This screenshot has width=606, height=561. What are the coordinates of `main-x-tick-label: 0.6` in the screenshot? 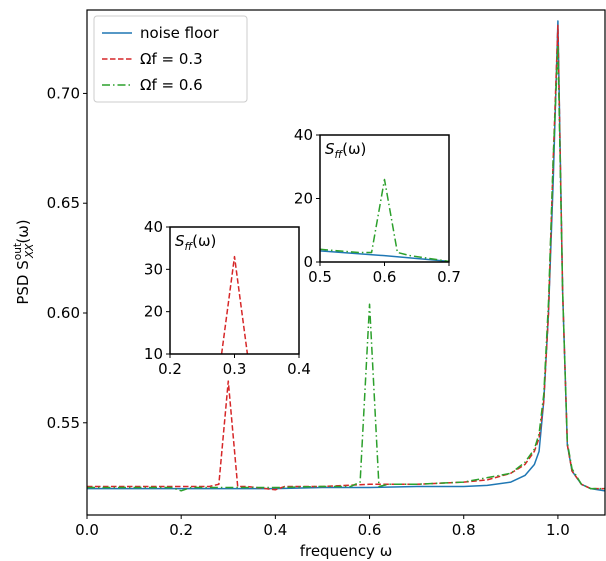 It's located at (370, 530).